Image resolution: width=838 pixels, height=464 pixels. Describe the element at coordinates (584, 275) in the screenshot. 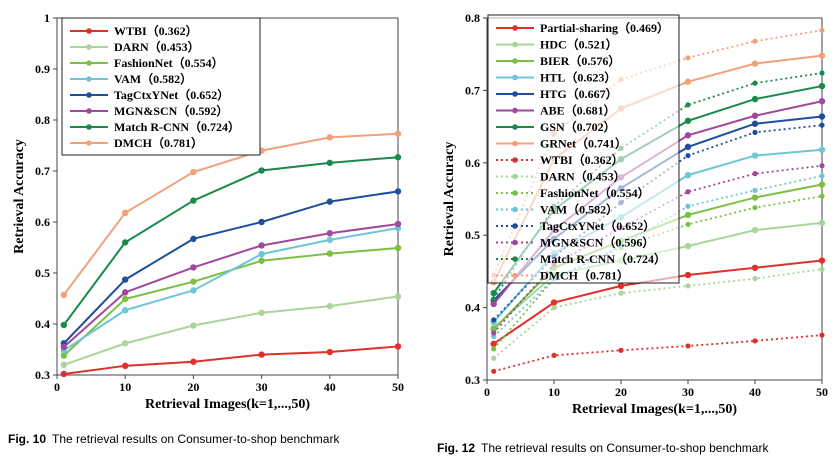

I see `c2-legend-label-dmch: DMCH（0.781）` at that location.